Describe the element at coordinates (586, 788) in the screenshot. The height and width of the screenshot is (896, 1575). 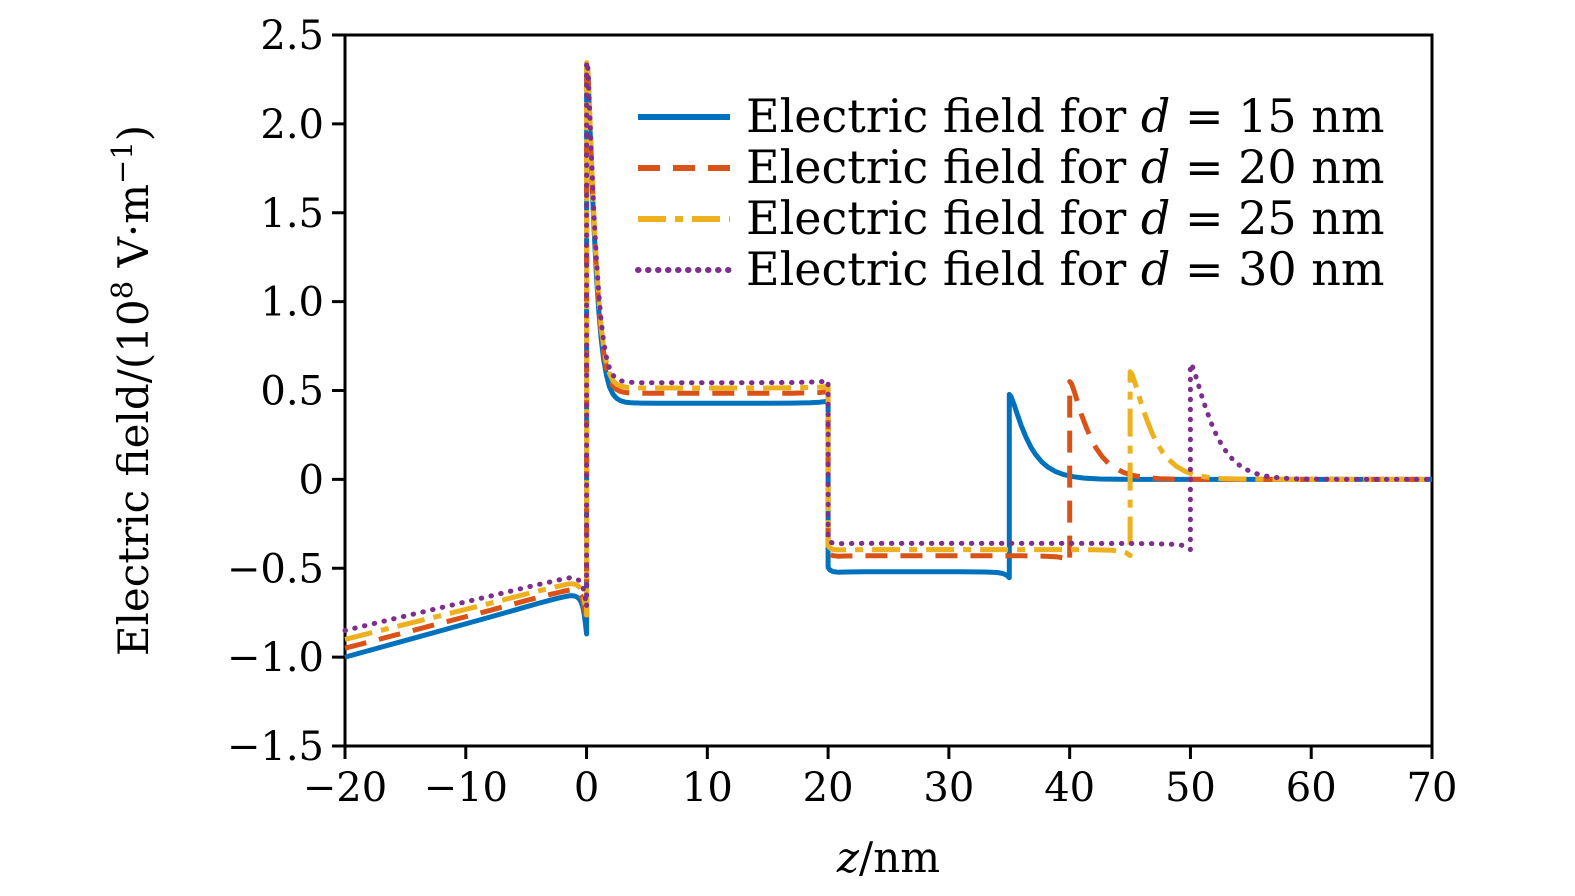
I see `x-tick-label-2: 0` at that location.